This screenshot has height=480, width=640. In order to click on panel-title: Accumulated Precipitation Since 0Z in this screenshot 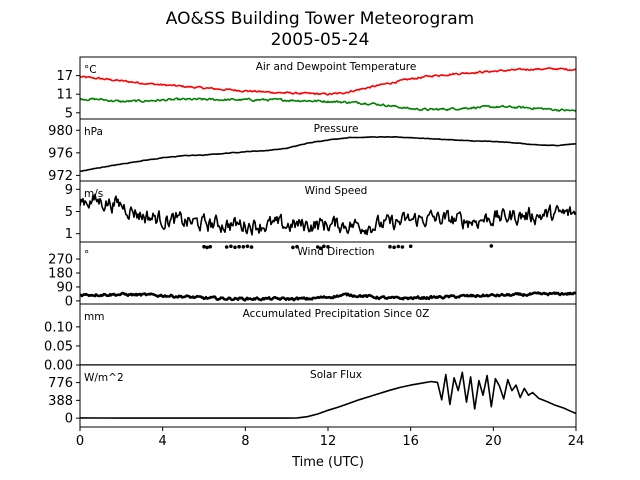, I will do `click(336, 314)`.